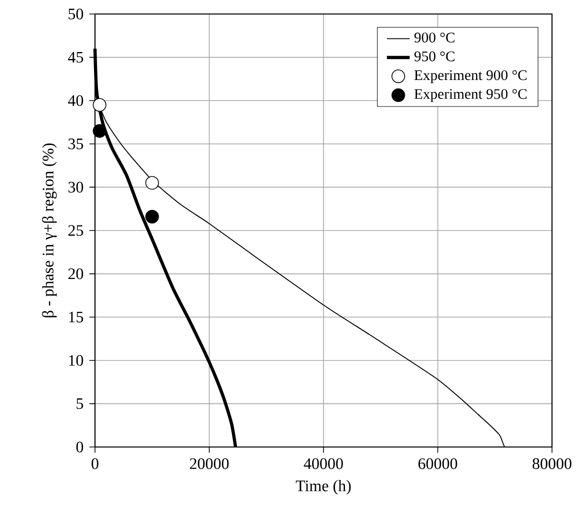 This screenshot has width=581, height=518. I want to click on y-tick-label: 50, so click(76, 14).